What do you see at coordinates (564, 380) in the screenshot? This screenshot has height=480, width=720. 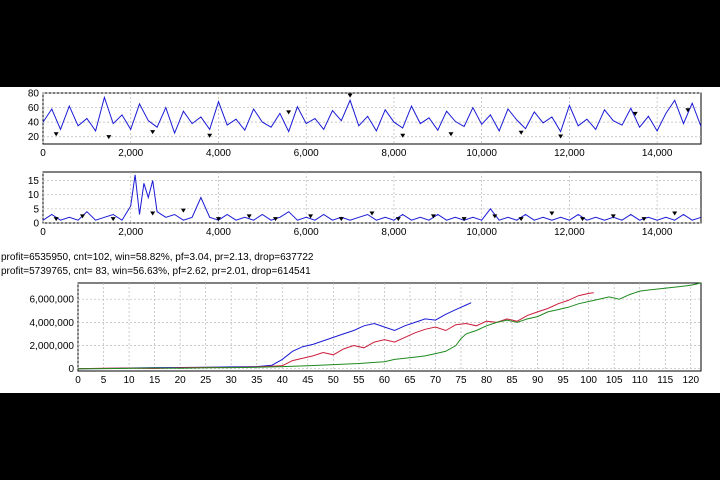 I see `x-tick-label: 95` at bounding box center [564, 380].